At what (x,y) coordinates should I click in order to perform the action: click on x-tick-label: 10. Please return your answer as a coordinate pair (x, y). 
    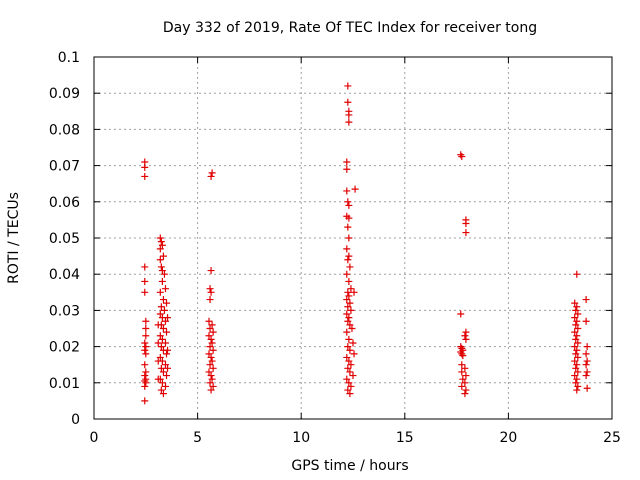
    Looking at the image, I should click on (301, 438).